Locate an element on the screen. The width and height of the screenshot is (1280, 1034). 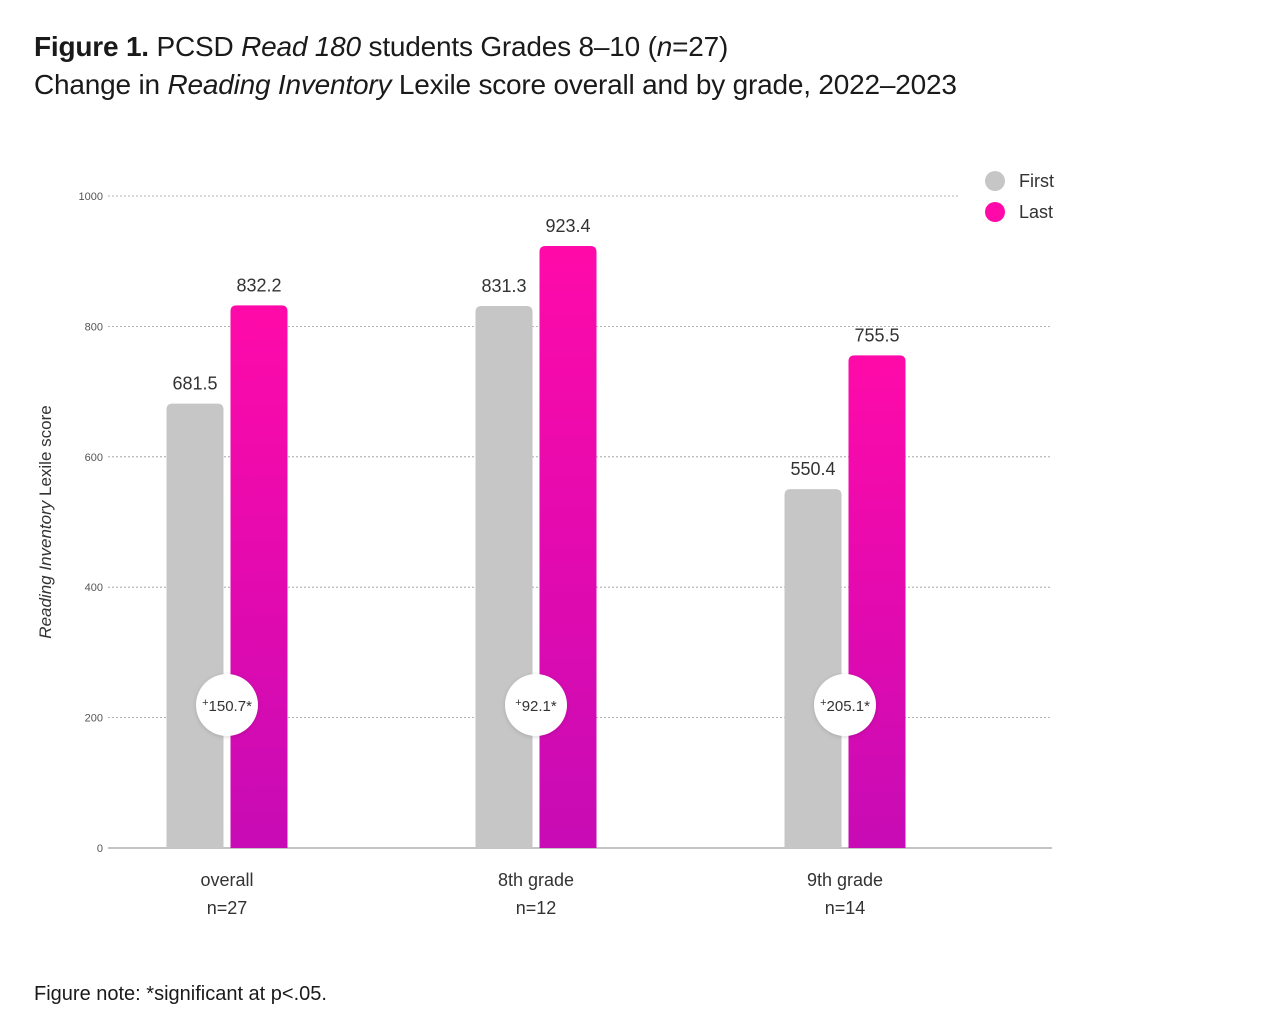
legend-label-last: Last is located at coordinates (1036, 212).